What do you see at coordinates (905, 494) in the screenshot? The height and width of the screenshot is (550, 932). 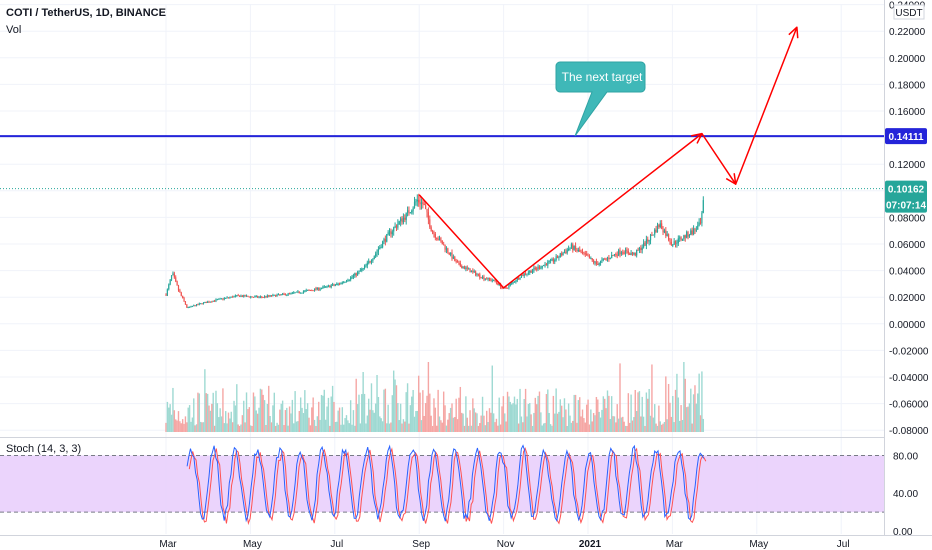 I see `stoch-tick-label: 40.00` at bounding box center [905, 494].